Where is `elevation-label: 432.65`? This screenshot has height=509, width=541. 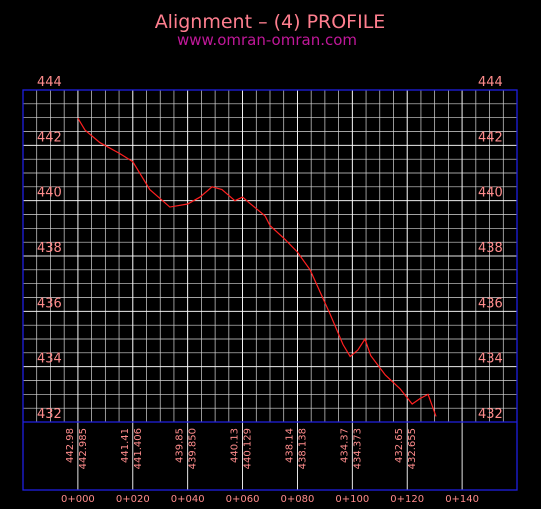 elevation-label: 432.65 is located at coordinates (399, 445).